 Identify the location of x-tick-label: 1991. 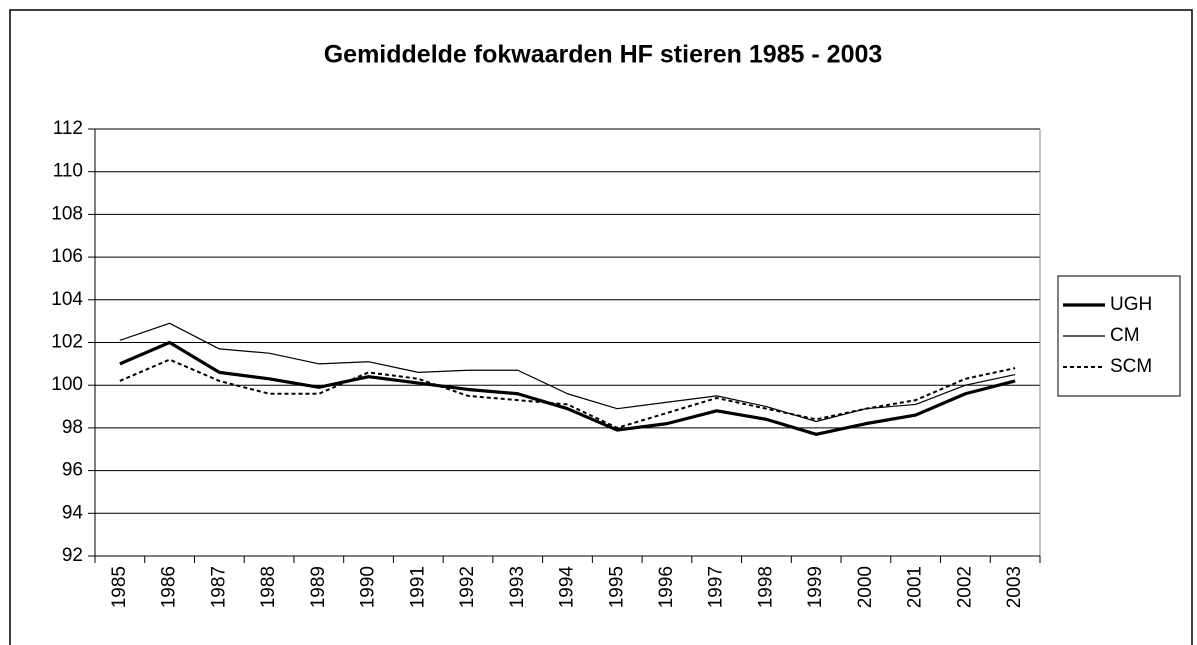
(417, 587).